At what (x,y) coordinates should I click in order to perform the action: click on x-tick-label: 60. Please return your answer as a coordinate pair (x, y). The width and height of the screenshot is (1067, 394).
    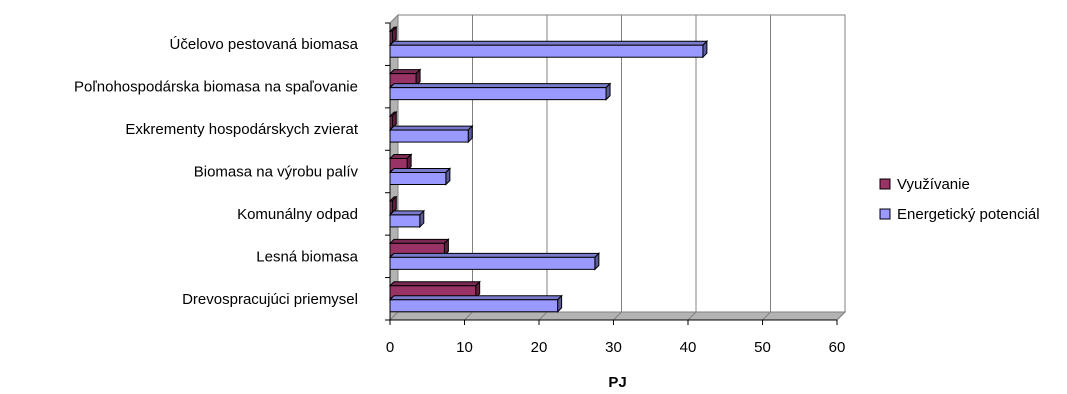
    Looking at the image, I should click on (837, 347).